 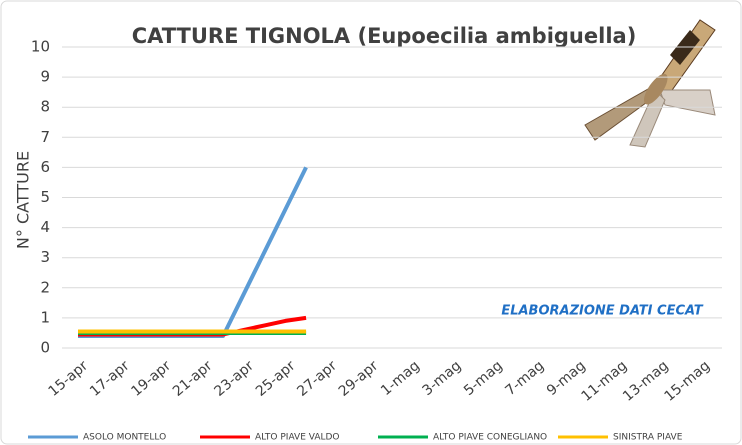 What do you see at coordinates (490, 438) in the screenshot?
I see `legend-label: ALTO PIAVE CONEGLIANO` at bounding box center [490, 438].